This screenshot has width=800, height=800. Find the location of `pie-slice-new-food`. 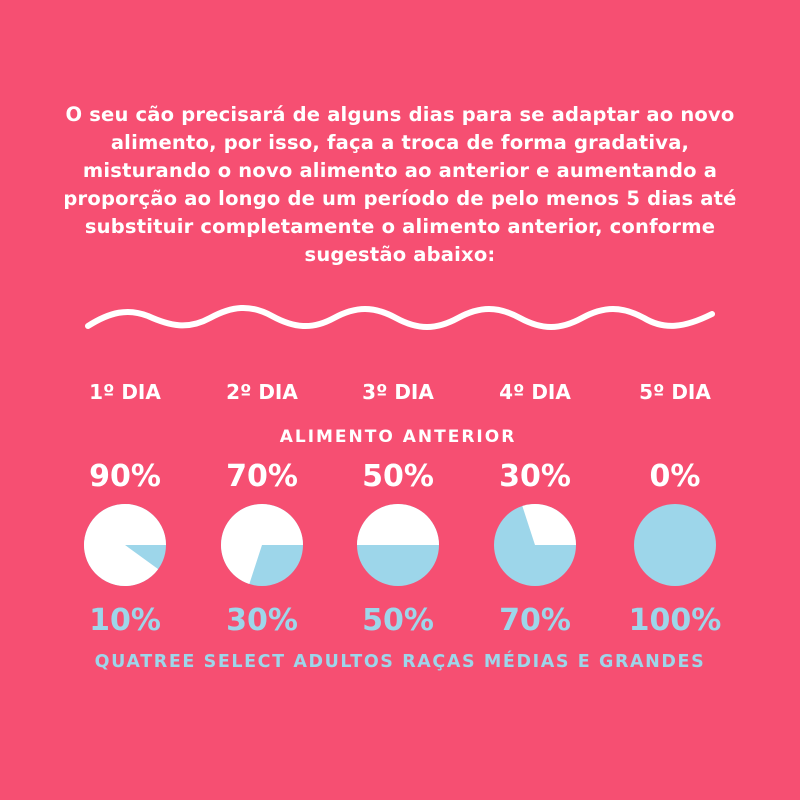

pie-slice-new-food is located at coordinates (675, 545).